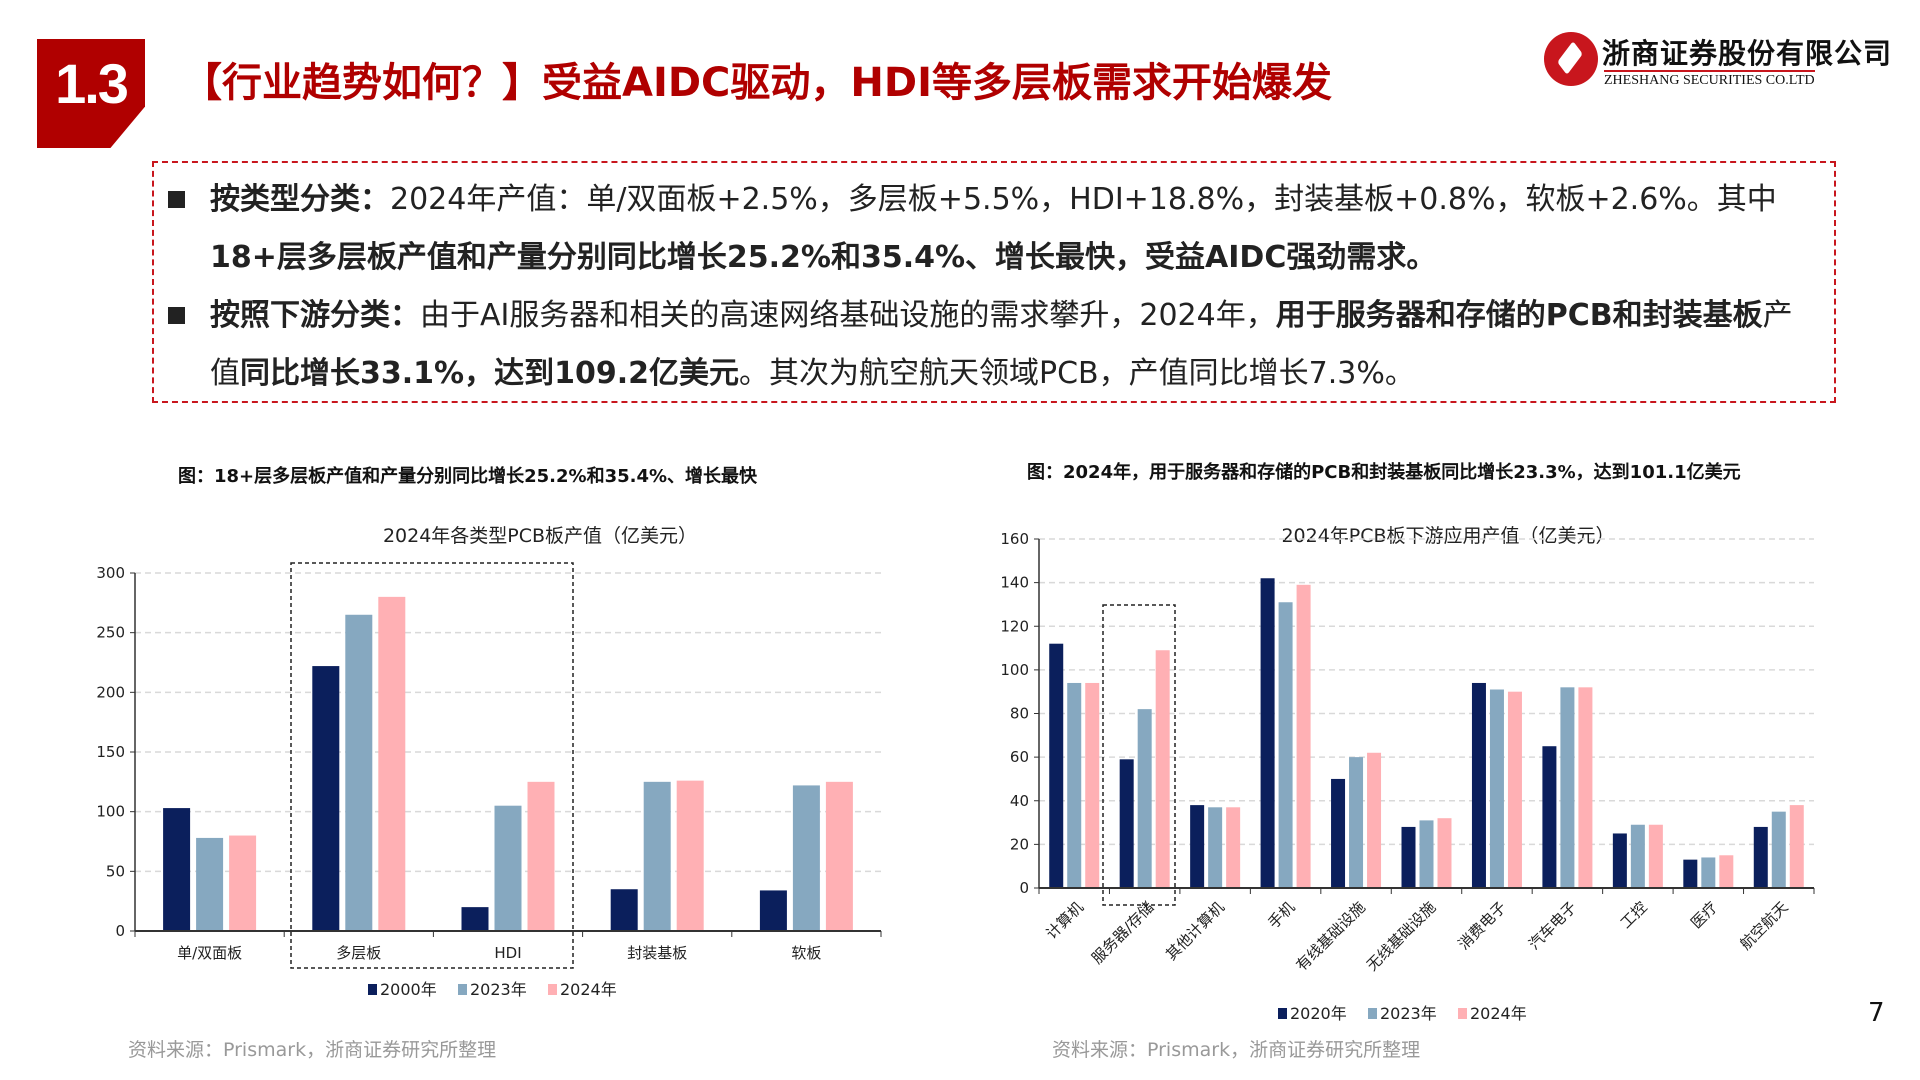 This screenshot has width=1920, height=1080. What do you see at coordinates (1552, 925) in the screenshot?
I see `x-tick-label: 汽车电子` at bounding box center [1552, 925].